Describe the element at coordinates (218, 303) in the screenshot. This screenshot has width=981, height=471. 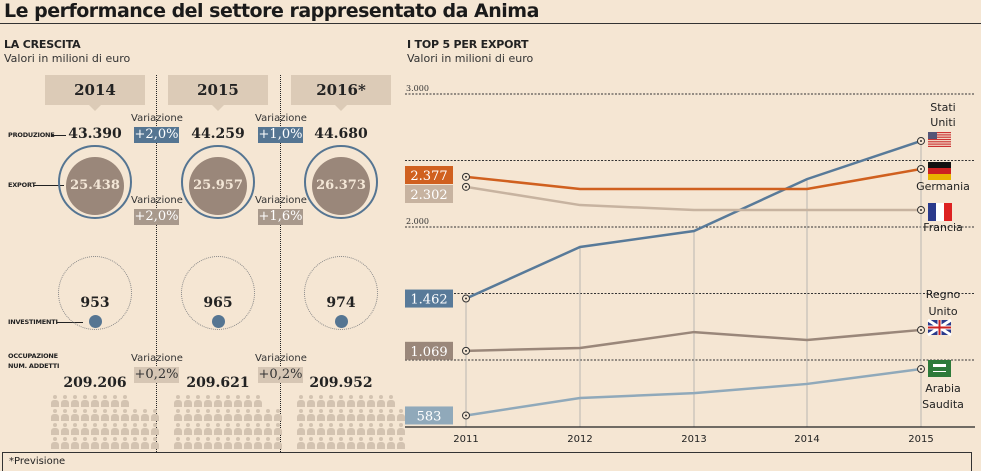
I see `investimenti-value: 965` at that location.